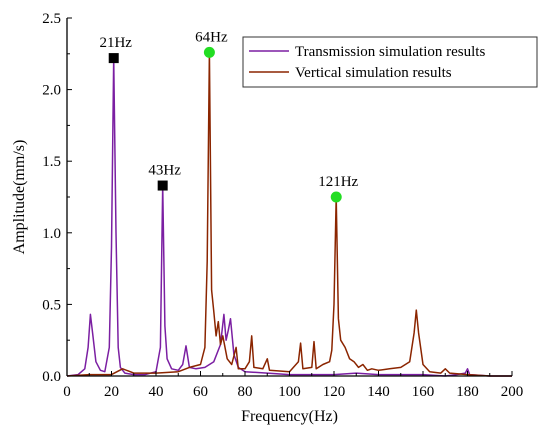 This screenshot has width=550, height=433. I want to click on x-tick-label: 200, so click(512, 392).